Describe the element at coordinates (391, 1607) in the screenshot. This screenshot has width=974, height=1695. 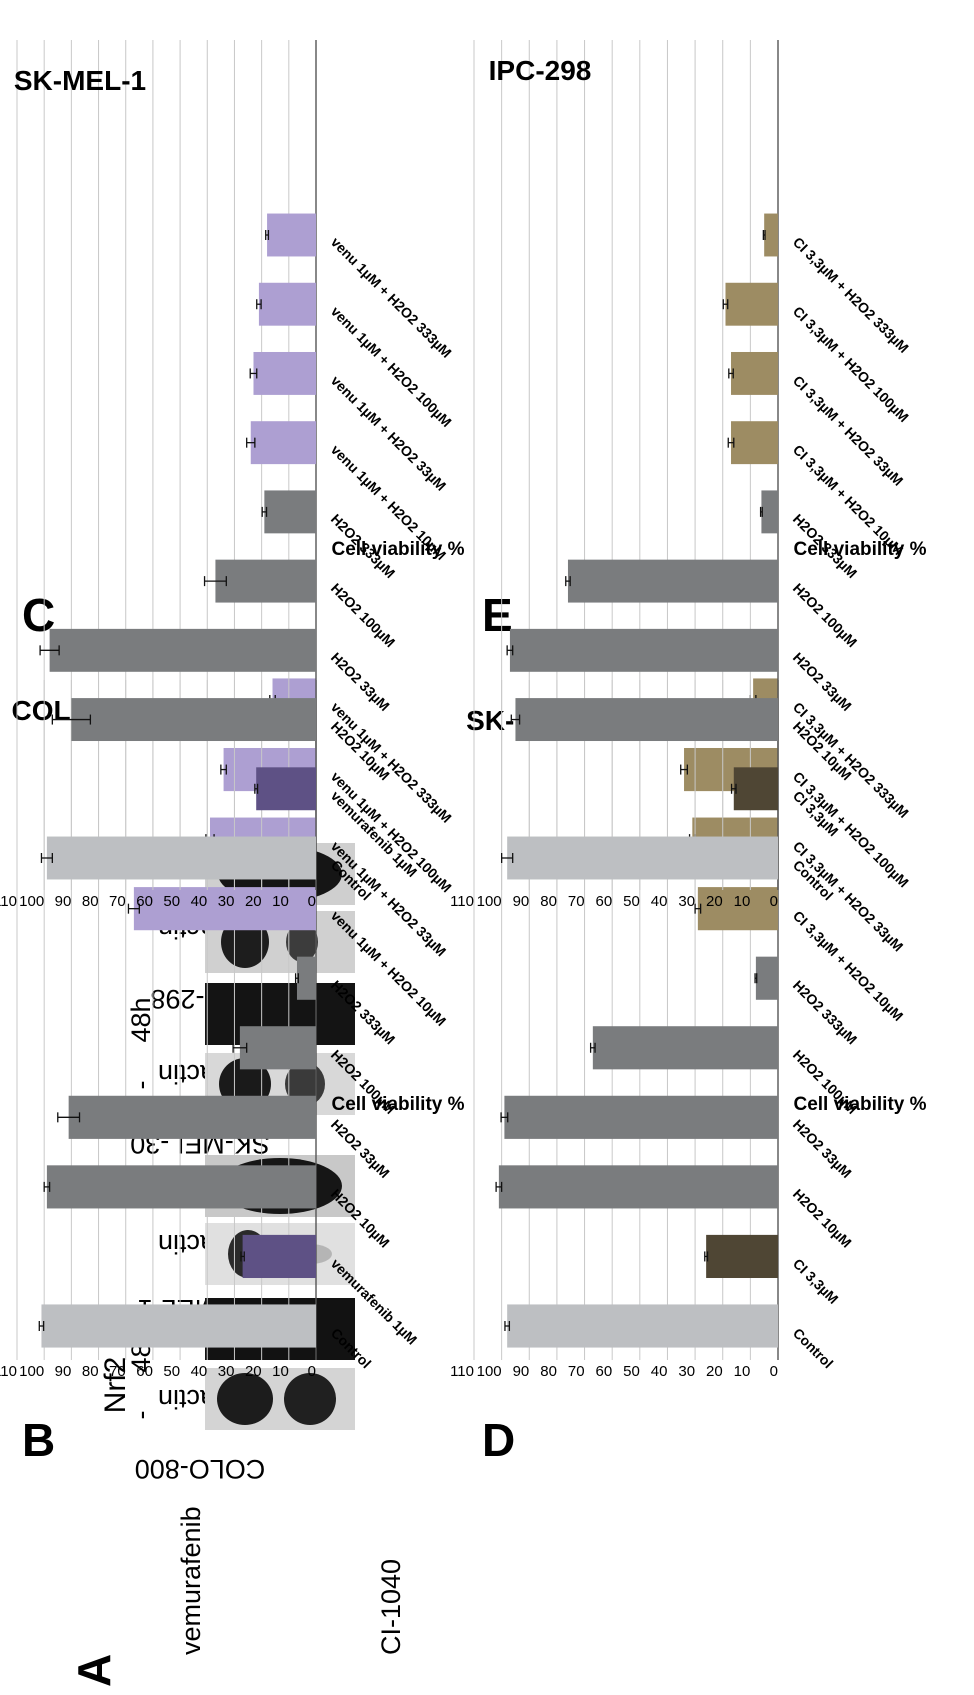
I see `blot-treatment-label: CI-1040` at that location.